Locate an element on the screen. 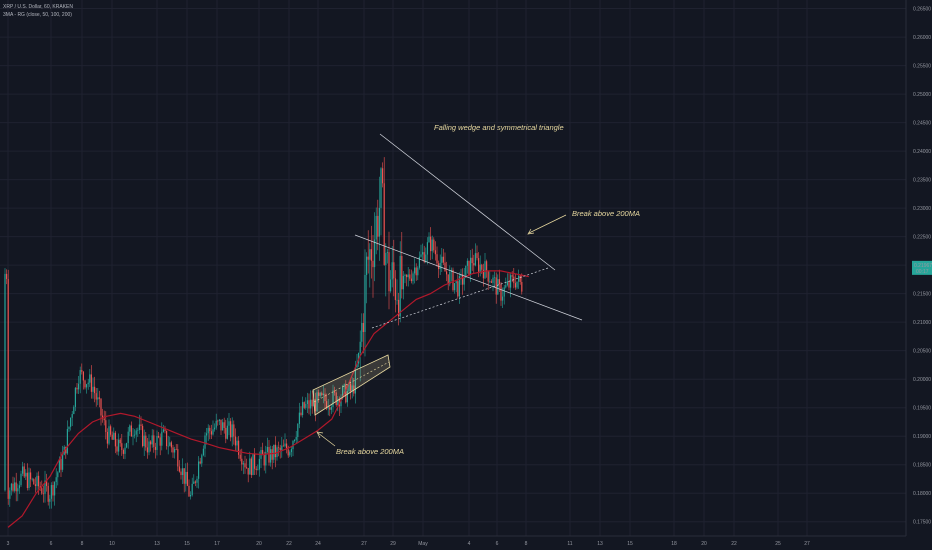 The image size is (932, 550). y-tick-label: 0.23000 is located at coordinates (922, 209).